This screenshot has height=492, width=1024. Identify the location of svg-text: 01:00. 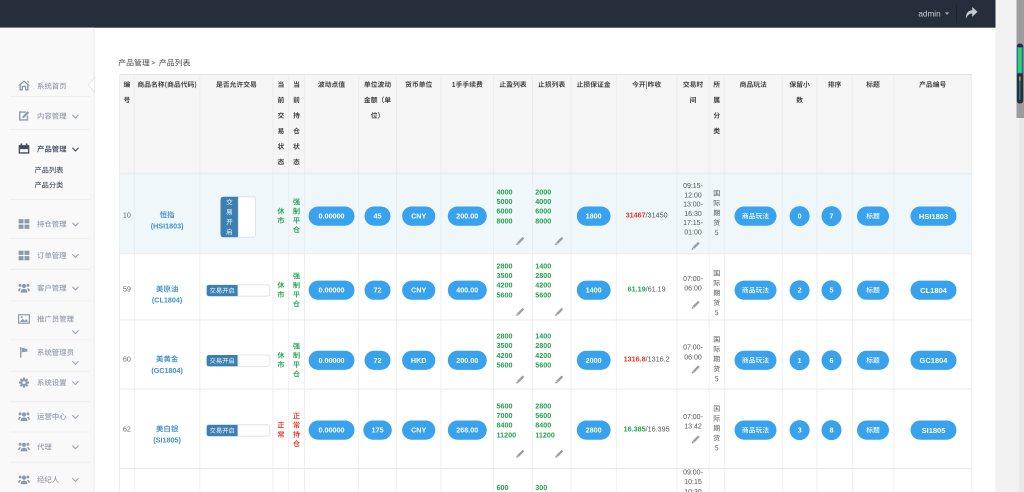
(693, 233).